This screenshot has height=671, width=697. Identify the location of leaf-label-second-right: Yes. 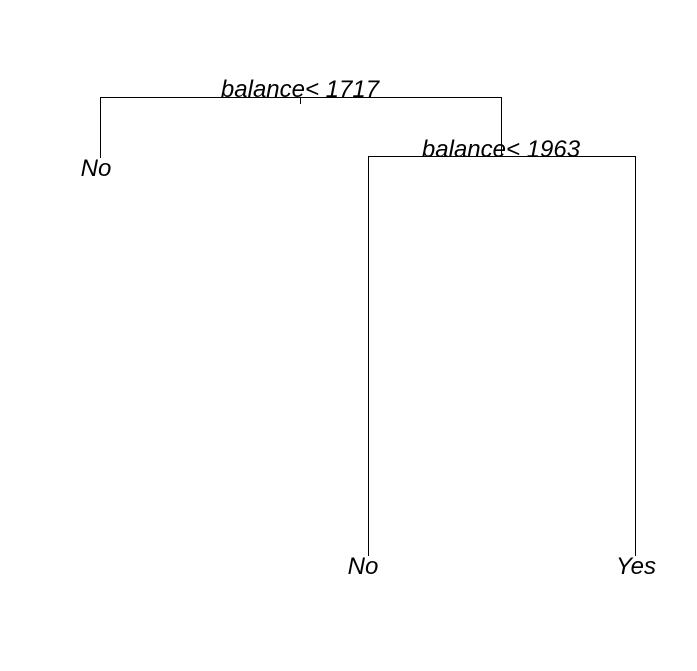
(636, 566).